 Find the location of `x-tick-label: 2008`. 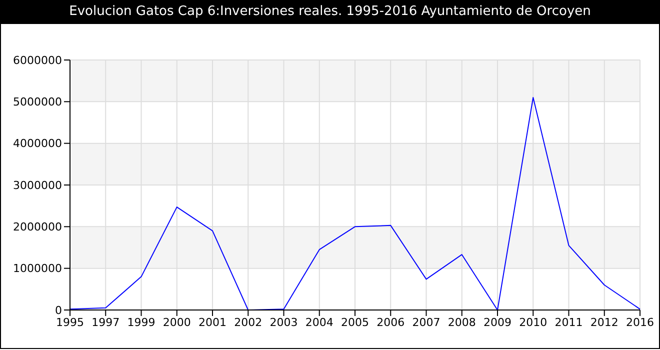

x-tick-label: 2008 is located at coordinates (462, 322).